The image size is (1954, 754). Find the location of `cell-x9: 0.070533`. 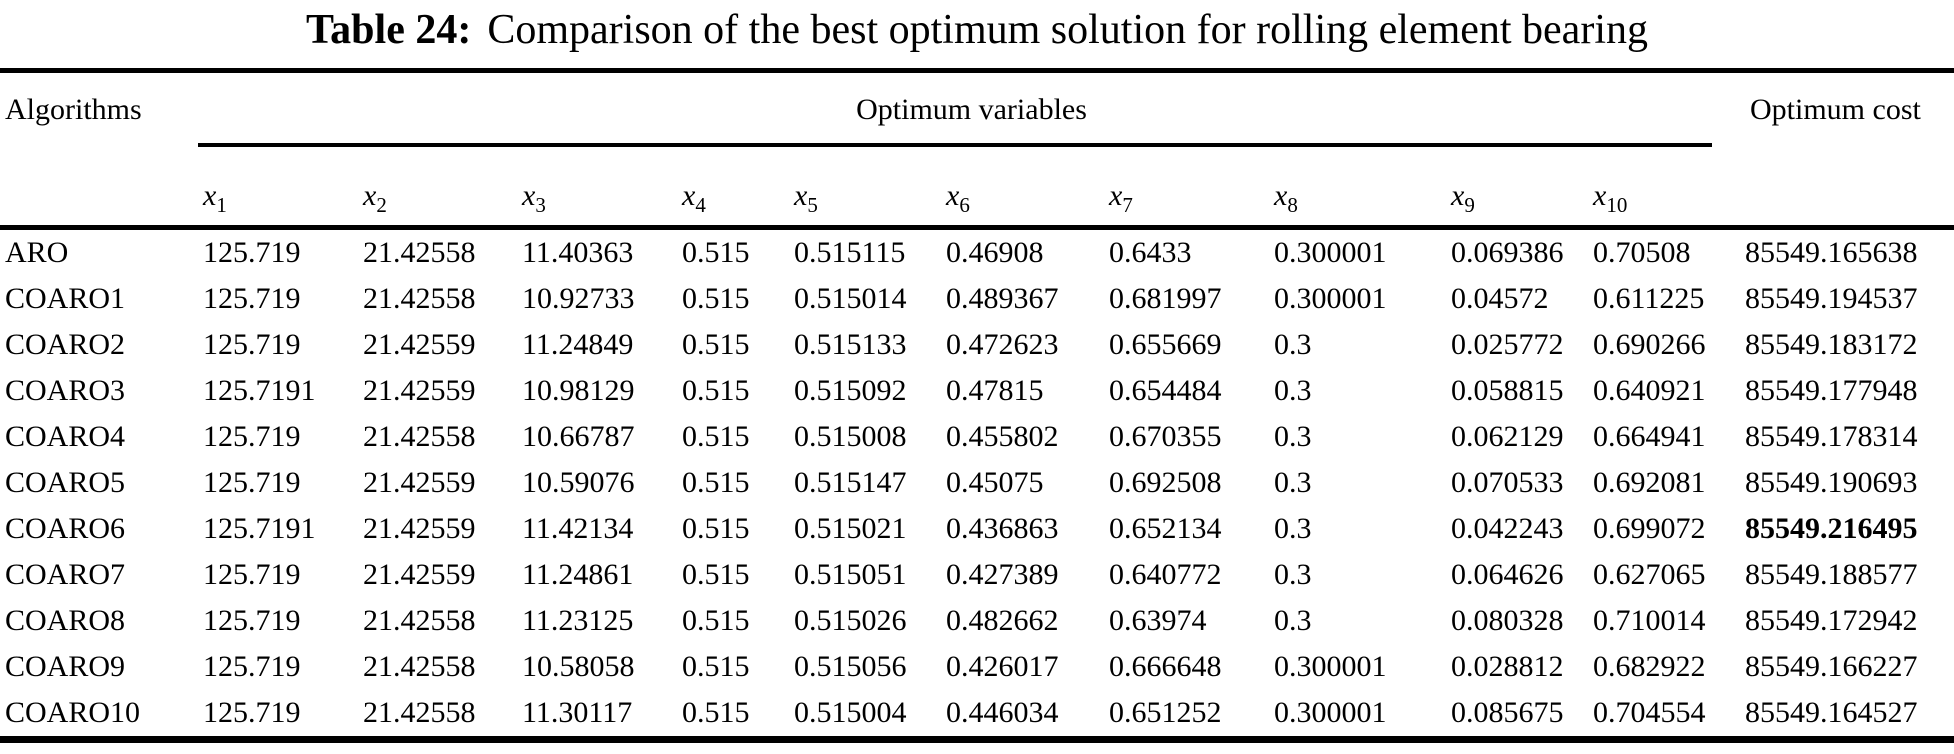

cell-x9: 0.070533 is located at coordinates (1507, 482).